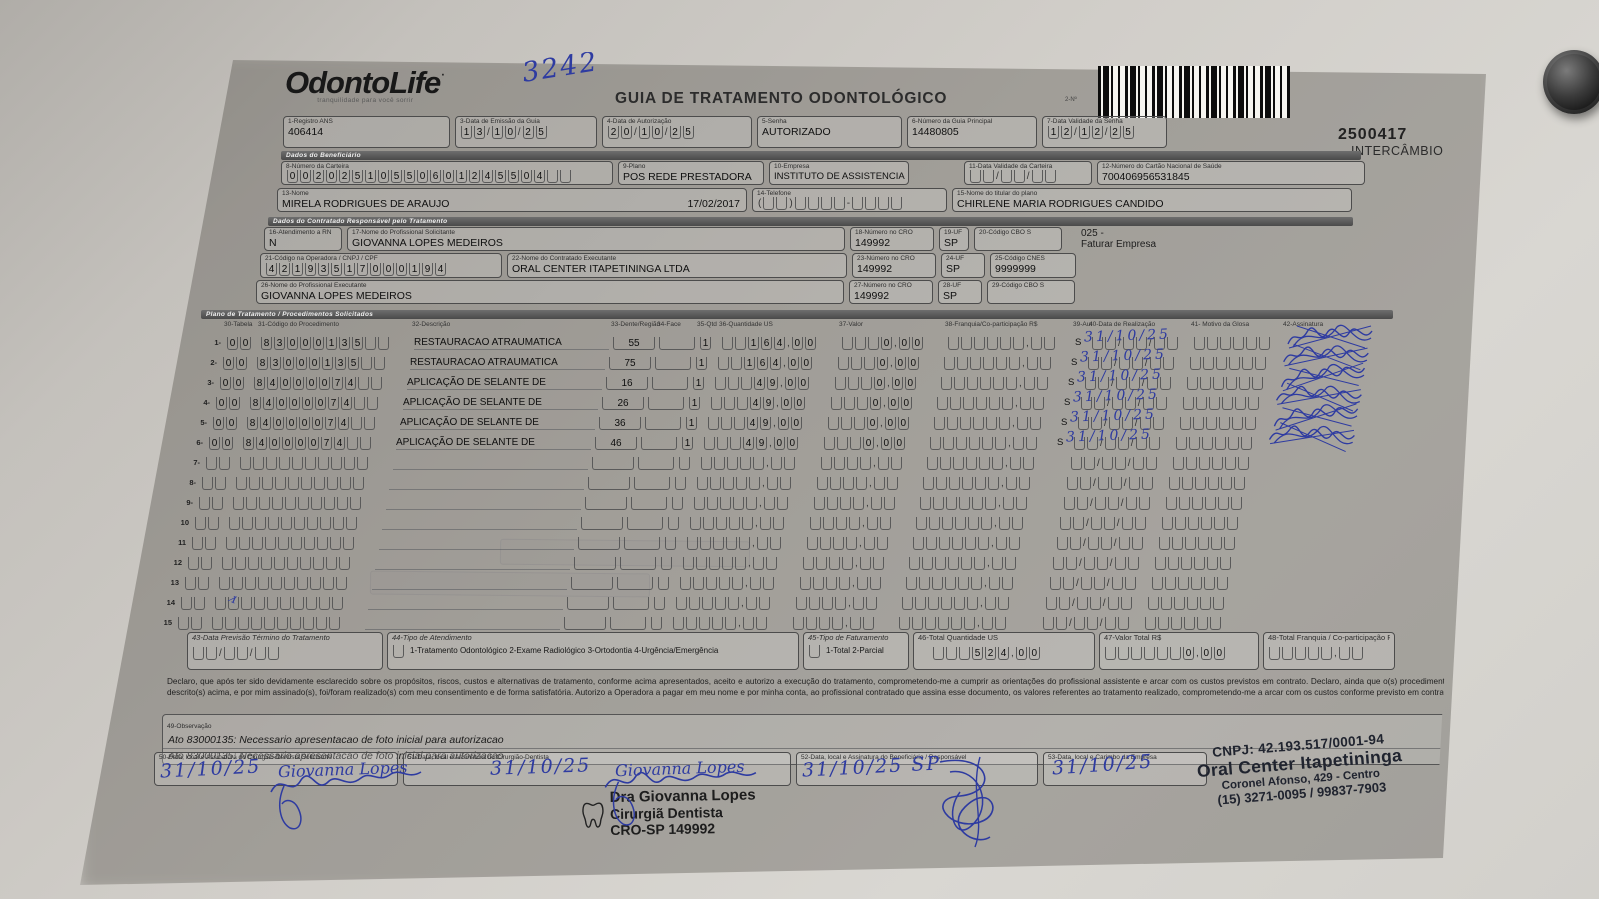 The width and height of the screenshot is (1599, 899). What do you see at coordinates (991, 324) in the screenshot?
I see `col-franquia: 38-Franquia/Co-participação R$` at bounding box center [991, 324].